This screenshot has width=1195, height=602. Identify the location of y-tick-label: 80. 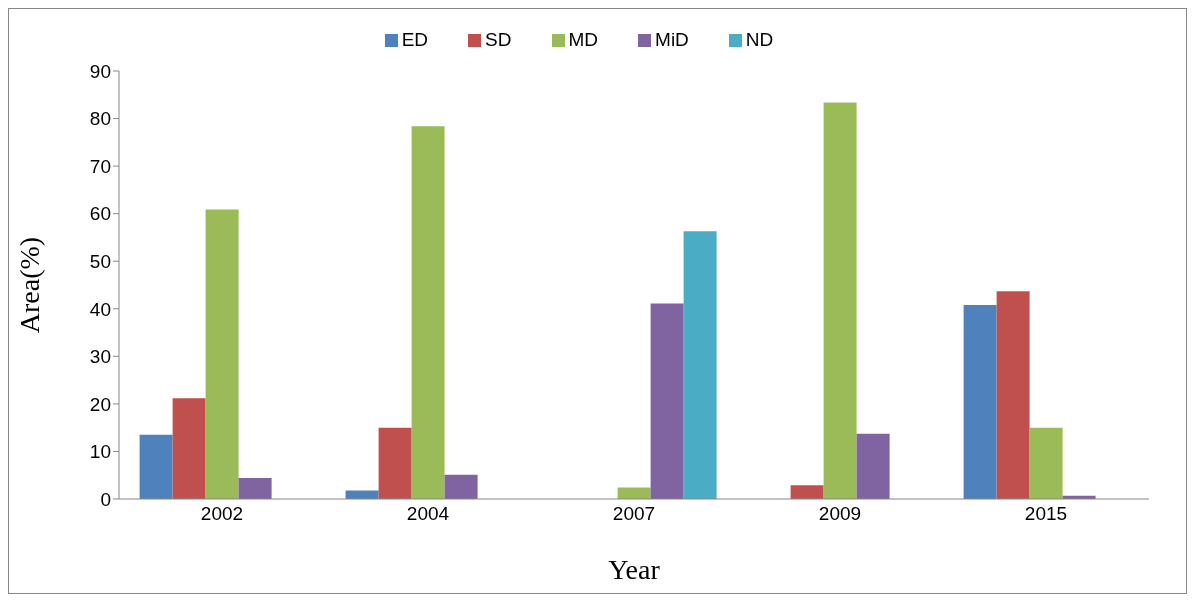
(100, 119).